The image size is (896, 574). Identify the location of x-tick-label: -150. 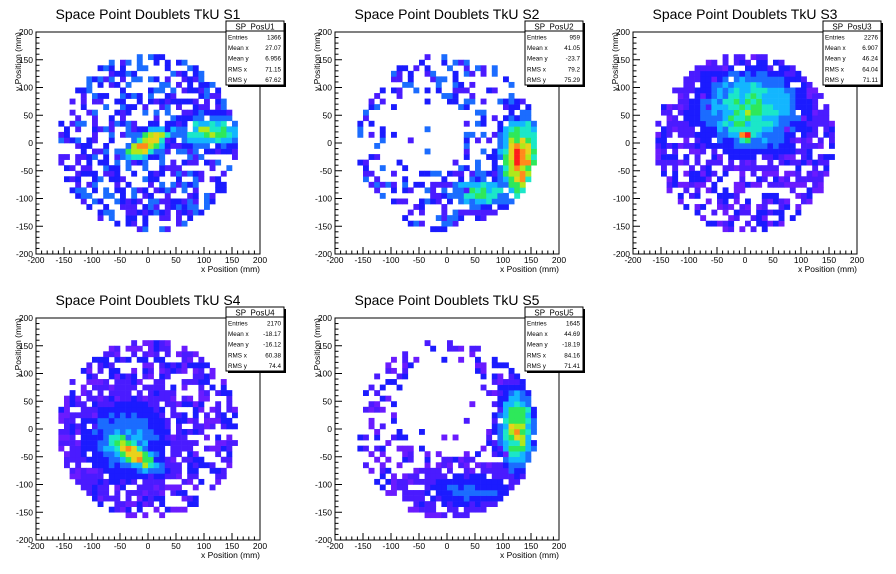
(362, 260).